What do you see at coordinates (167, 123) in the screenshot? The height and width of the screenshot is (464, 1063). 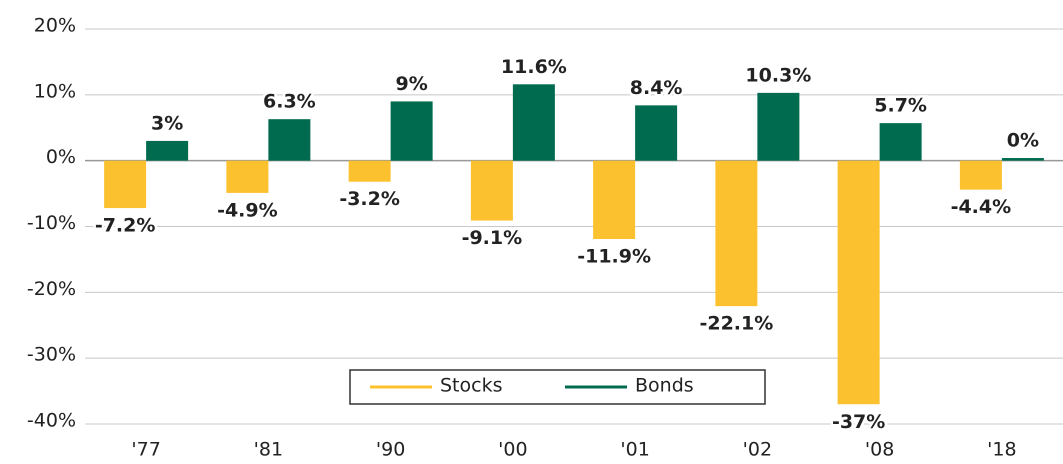 I see `value-label: 3%` at bounding box center [167, 123].